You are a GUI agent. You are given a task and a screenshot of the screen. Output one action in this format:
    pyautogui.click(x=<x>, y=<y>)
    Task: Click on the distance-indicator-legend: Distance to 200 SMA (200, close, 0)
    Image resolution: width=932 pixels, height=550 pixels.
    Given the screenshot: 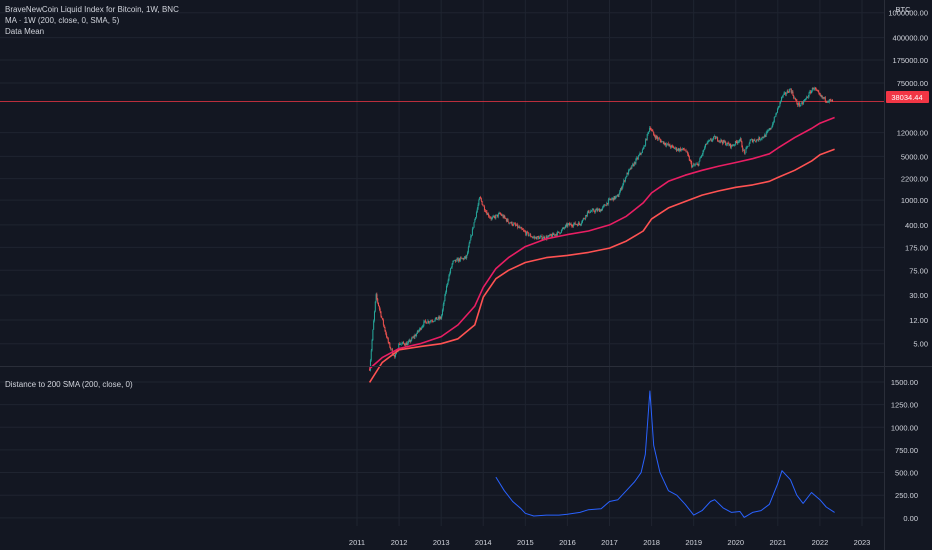 What is the action you would take?
    pyautogui.click(x=69, y=384)
    